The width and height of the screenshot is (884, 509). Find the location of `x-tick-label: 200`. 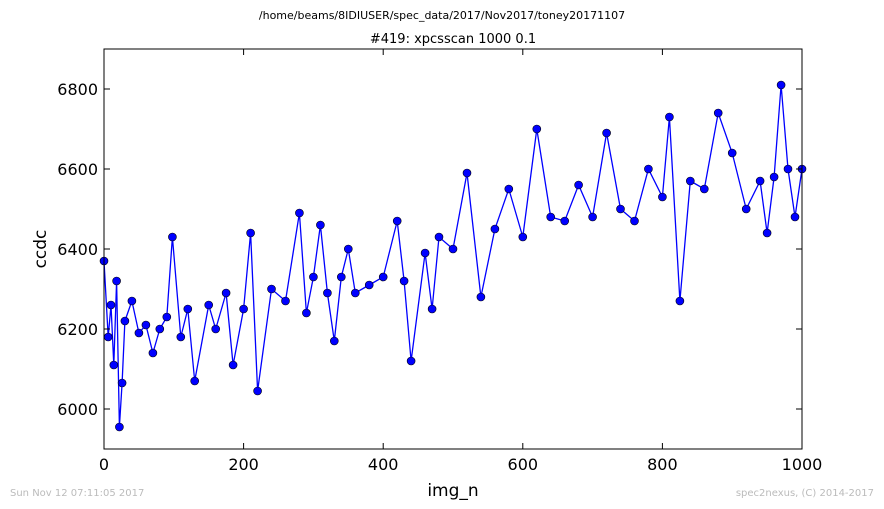

x-tick-label: 200 is located at coordinates (243, 464).